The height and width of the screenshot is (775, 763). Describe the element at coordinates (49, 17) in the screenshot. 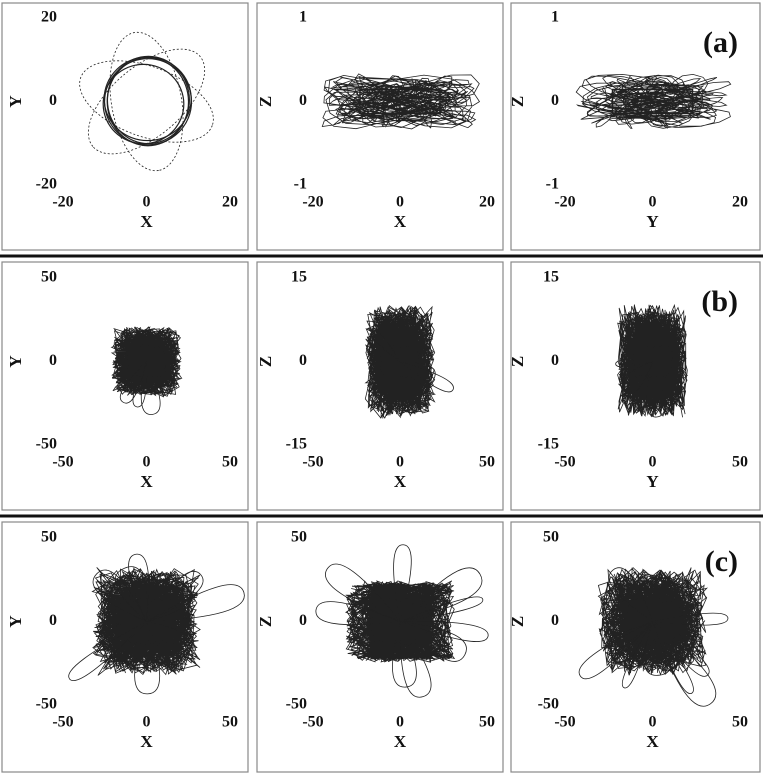

I see `y-tick-label: 20` at that location.